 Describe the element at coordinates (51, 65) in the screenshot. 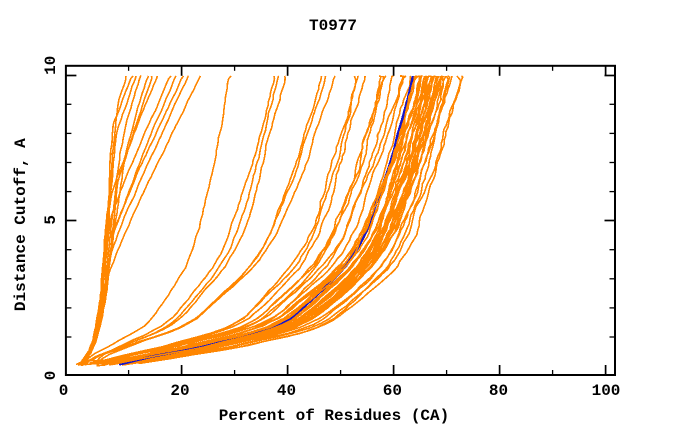

I see `svg-text: 10` at that location.